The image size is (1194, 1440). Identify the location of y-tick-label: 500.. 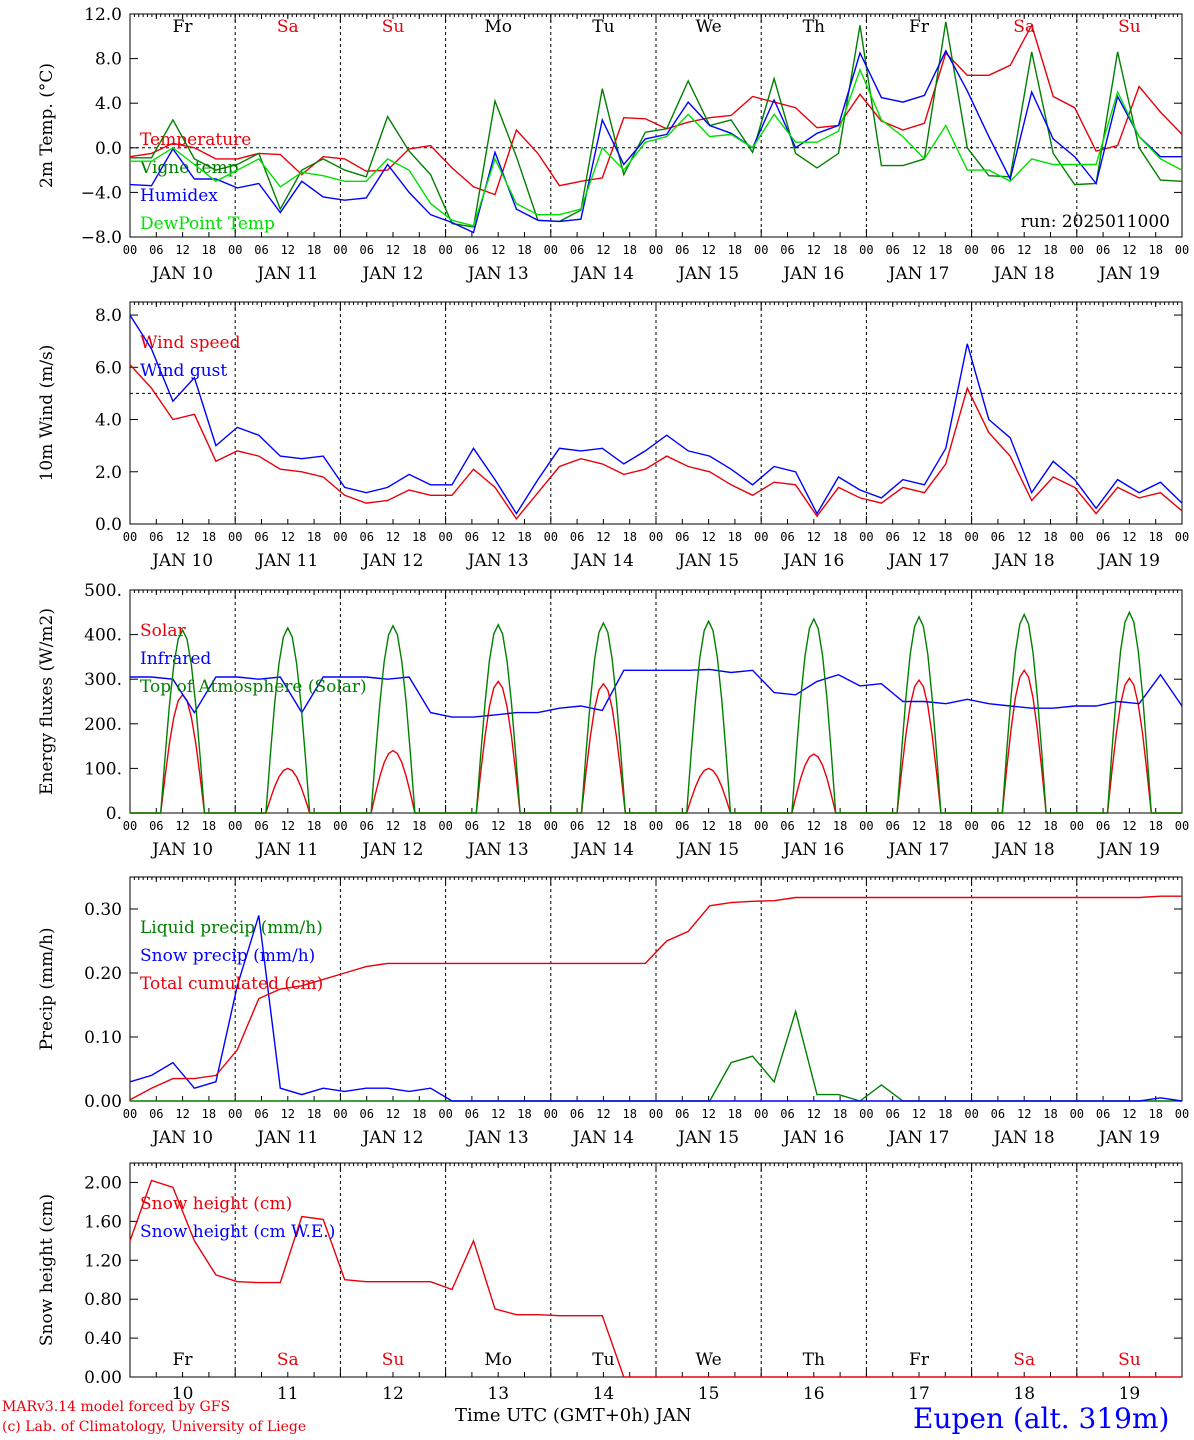
(103, 591).